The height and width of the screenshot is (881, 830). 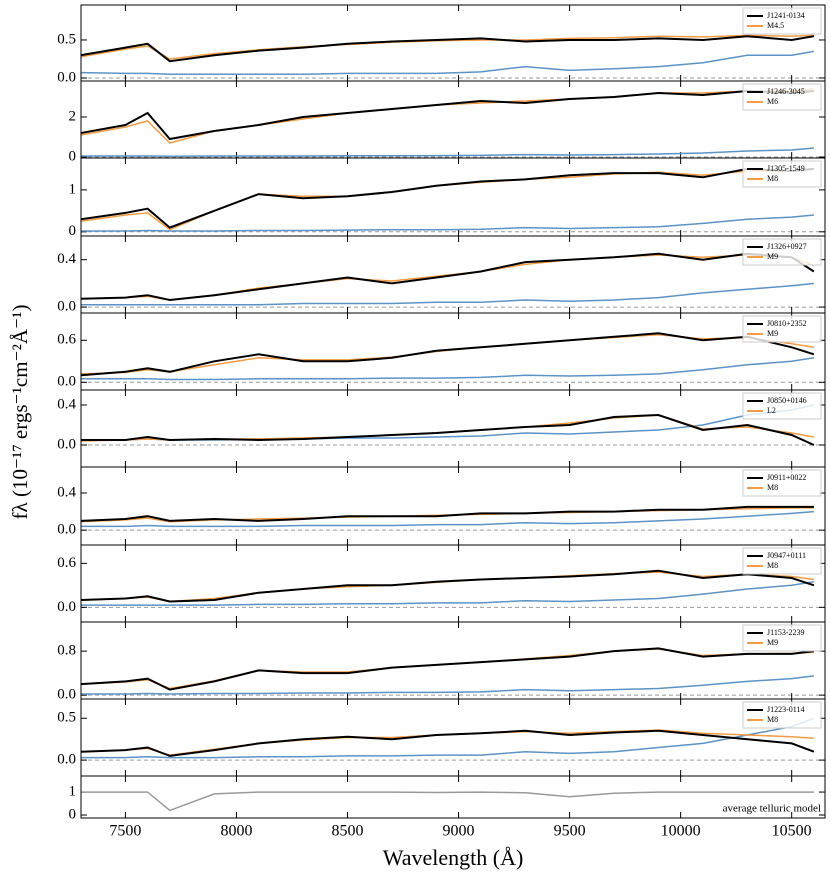 What do you see at coordinates (786, 168) in the screenshot?
I see `legend-label: J1305-1549` at bounding box center [786, 168].